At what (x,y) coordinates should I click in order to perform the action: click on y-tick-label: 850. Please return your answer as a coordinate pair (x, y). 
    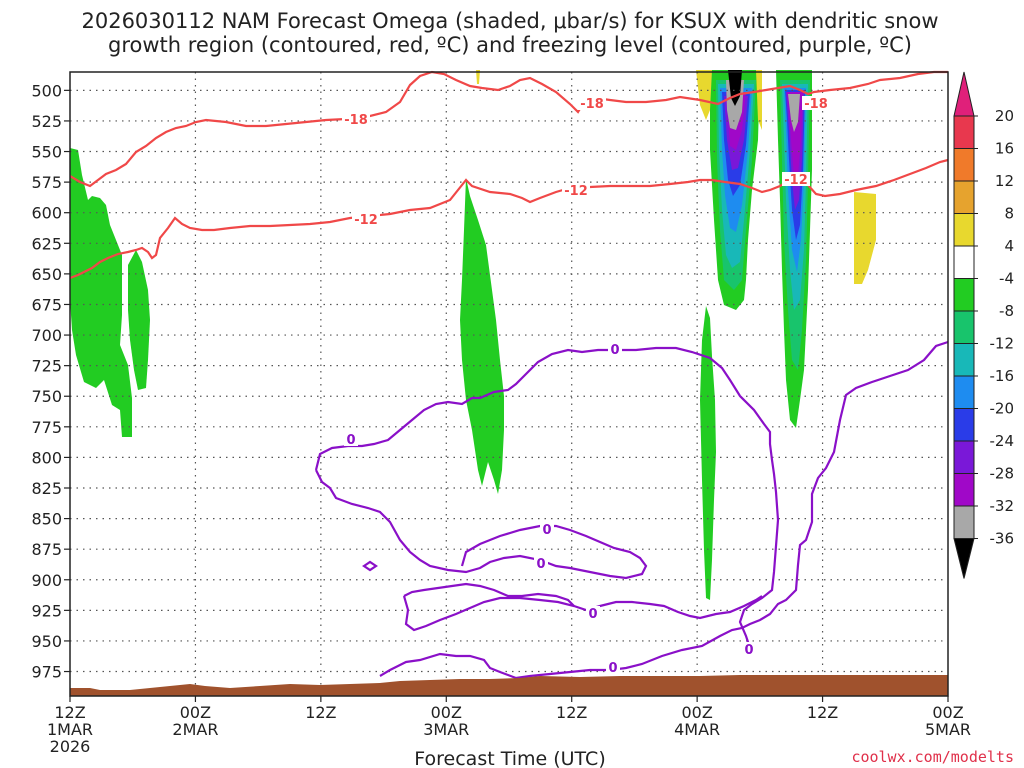
    Looking at the image, I should click on (46, 519).